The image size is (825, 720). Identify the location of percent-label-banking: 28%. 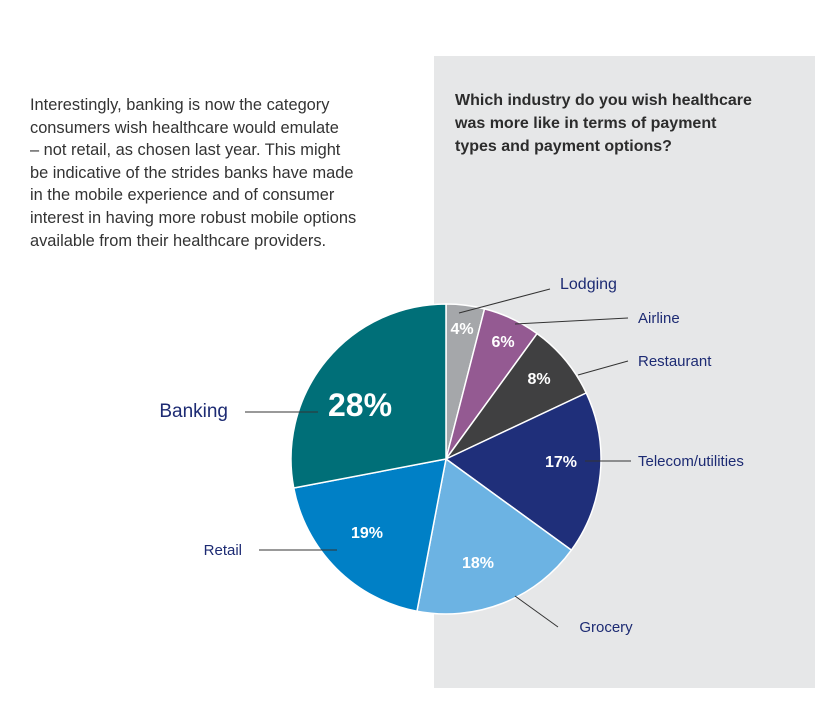
(360, 405).